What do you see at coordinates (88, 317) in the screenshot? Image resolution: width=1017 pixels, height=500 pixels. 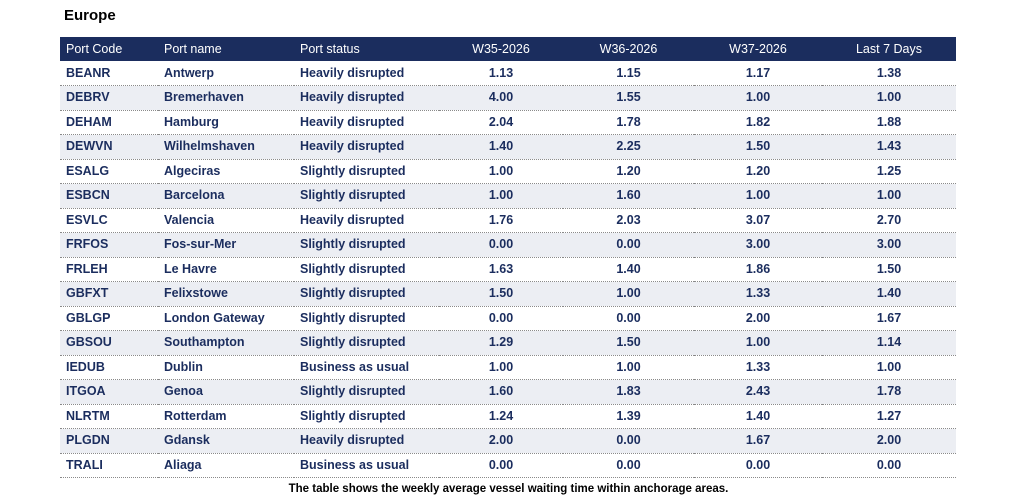 I see `cell-port-code: GBLGP` at bounding box center [88, 317].